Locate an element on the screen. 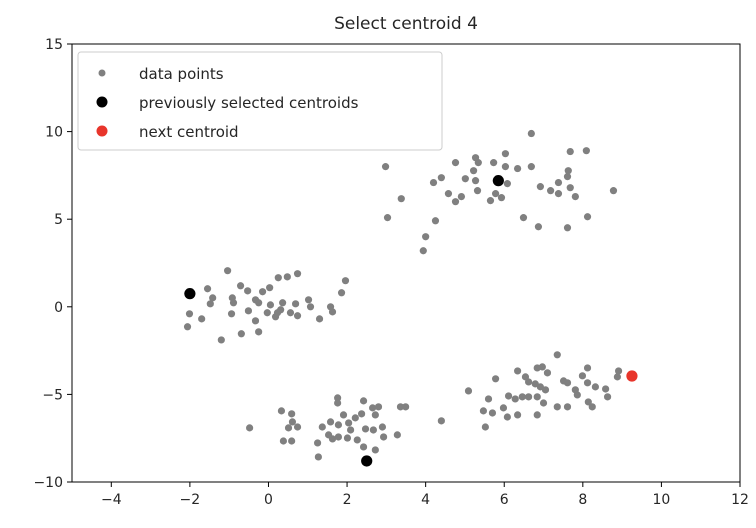 This screenshot has width=756, height=528. y-tick-label: 5 is located at coordinates (58, 220).